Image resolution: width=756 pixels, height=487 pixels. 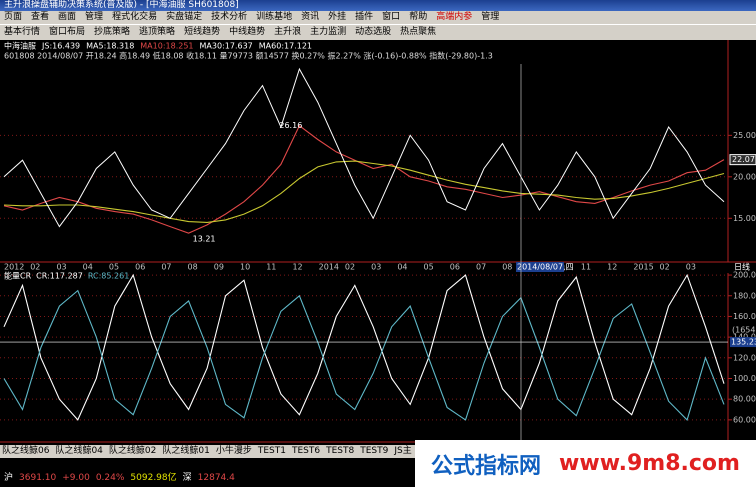 I want to click on cursor-value-label: 135.23, so click(x=743, y=342).